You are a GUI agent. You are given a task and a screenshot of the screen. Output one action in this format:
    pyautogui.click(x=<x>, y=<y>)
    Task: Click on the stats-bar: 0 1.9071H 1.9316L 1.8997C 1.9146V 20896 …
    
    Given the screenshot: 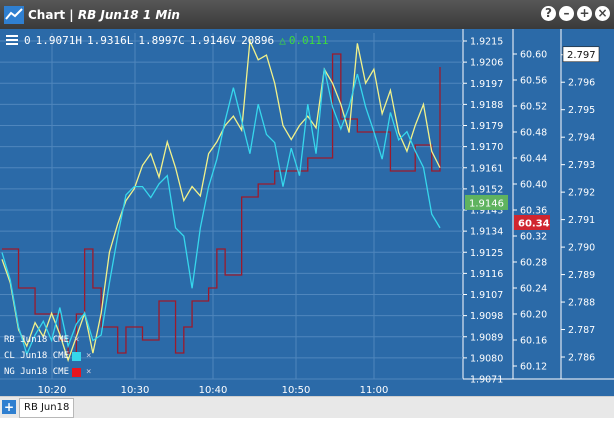 What is the action you would take?
    pyautogui.click(x=167, y=40)
    